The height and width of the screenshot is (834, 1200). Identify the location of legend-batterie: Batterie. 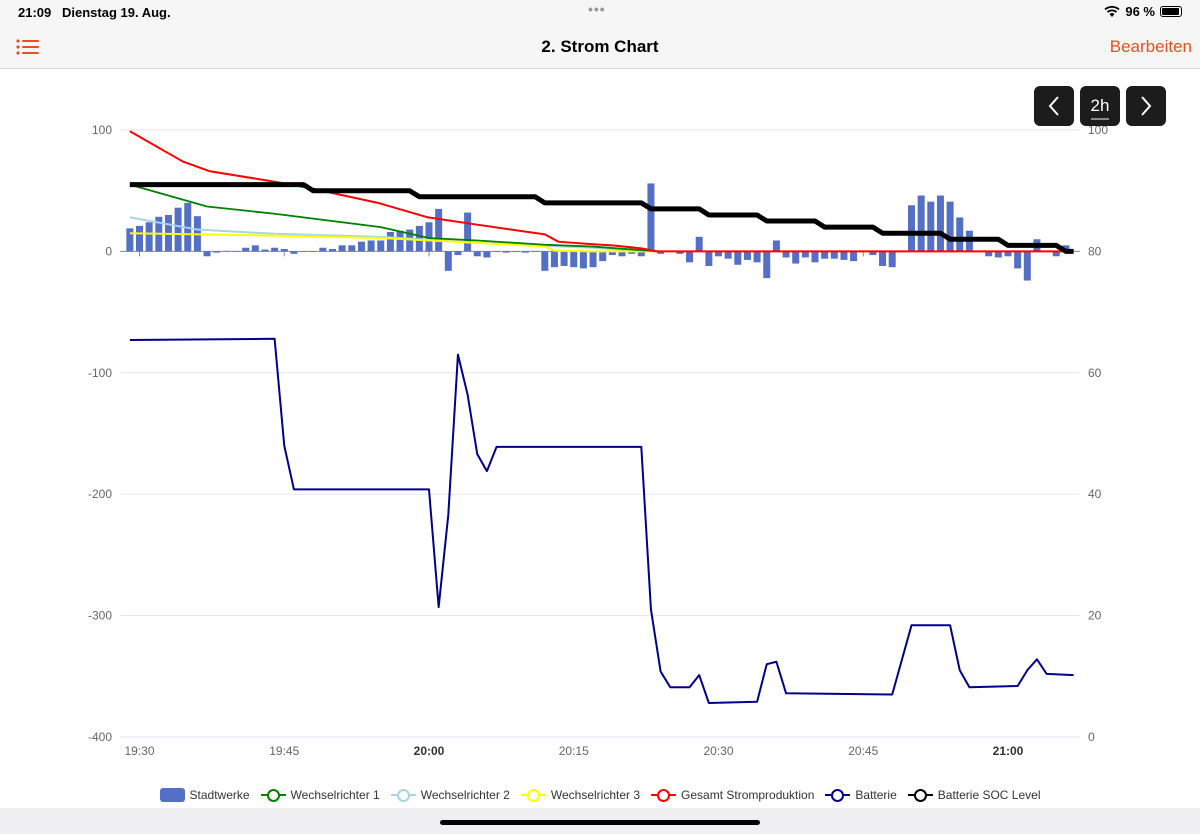
(861, 795).